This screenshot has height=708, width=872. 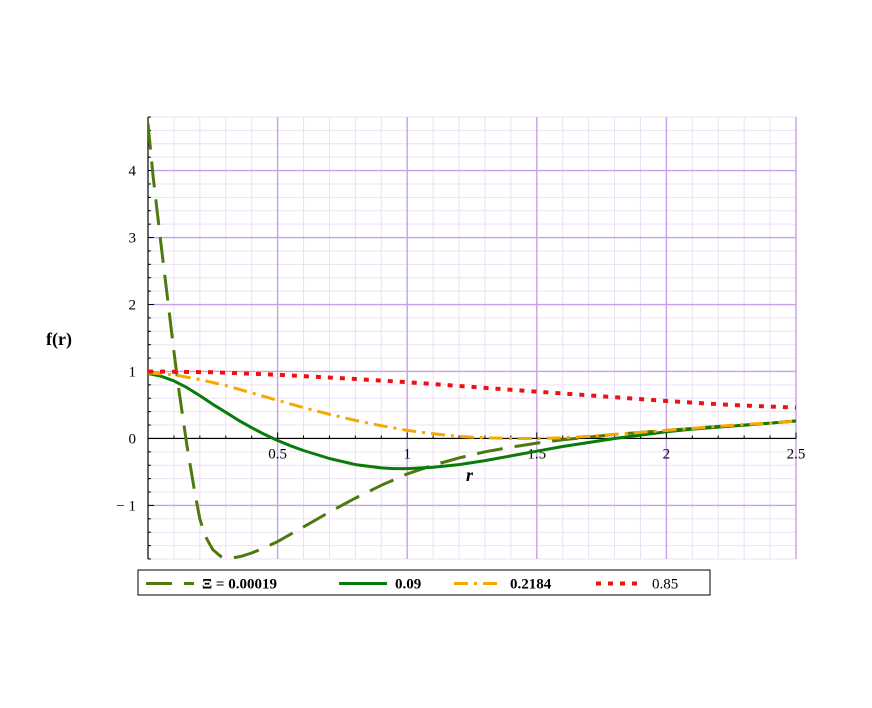 What do you see at coordinates (59, 339) in the screenshot?
I see `y-axis-label: f(r)` at bounding box center [59, 339].